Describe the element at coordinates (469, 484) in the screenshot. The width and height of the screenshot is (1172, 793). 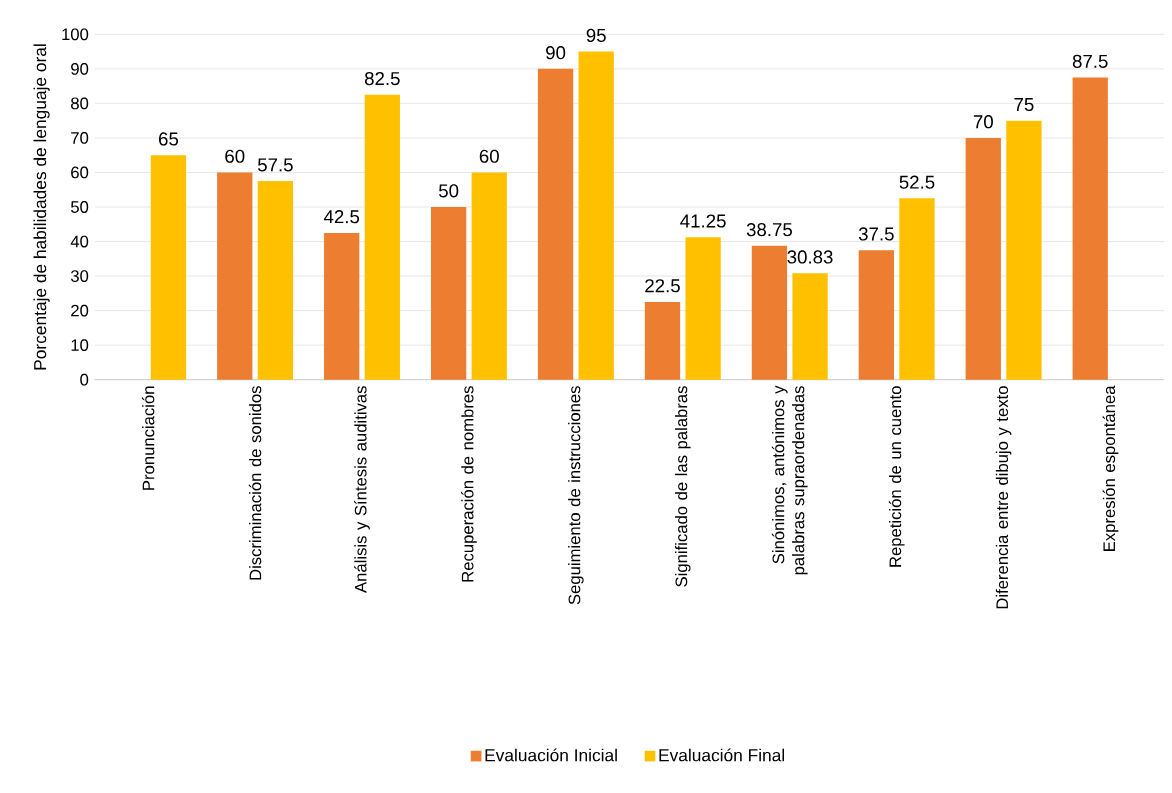
I see `x-tick-label: Recuperación de nombres` at that location.